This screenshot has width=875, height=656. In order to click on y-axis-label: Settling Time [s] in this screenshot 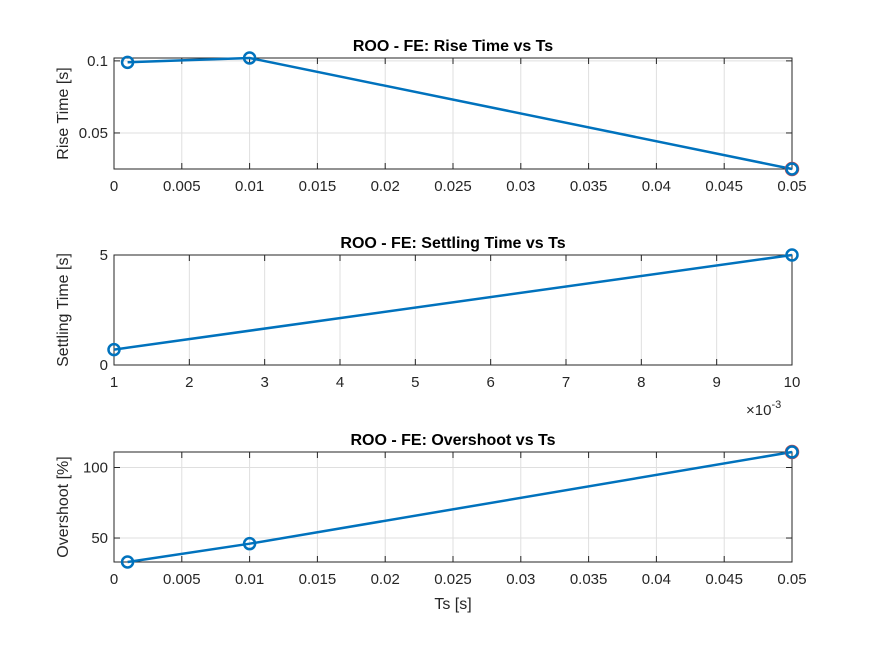, I will do `click(63, 310)`.